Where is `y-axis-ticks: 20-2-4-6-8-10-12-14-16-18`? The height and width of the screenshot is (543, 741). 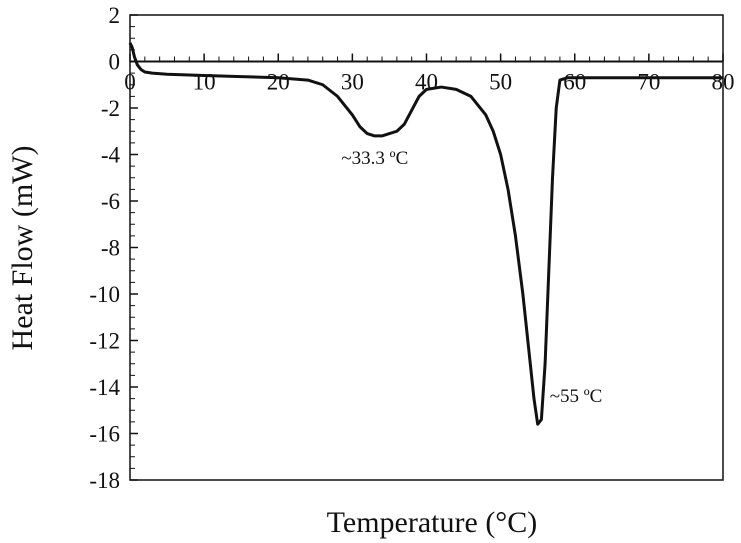
y-axis-ticks: 20-2-4-6-8-10-12-14-16-18 is located at coordinates (113, 248).